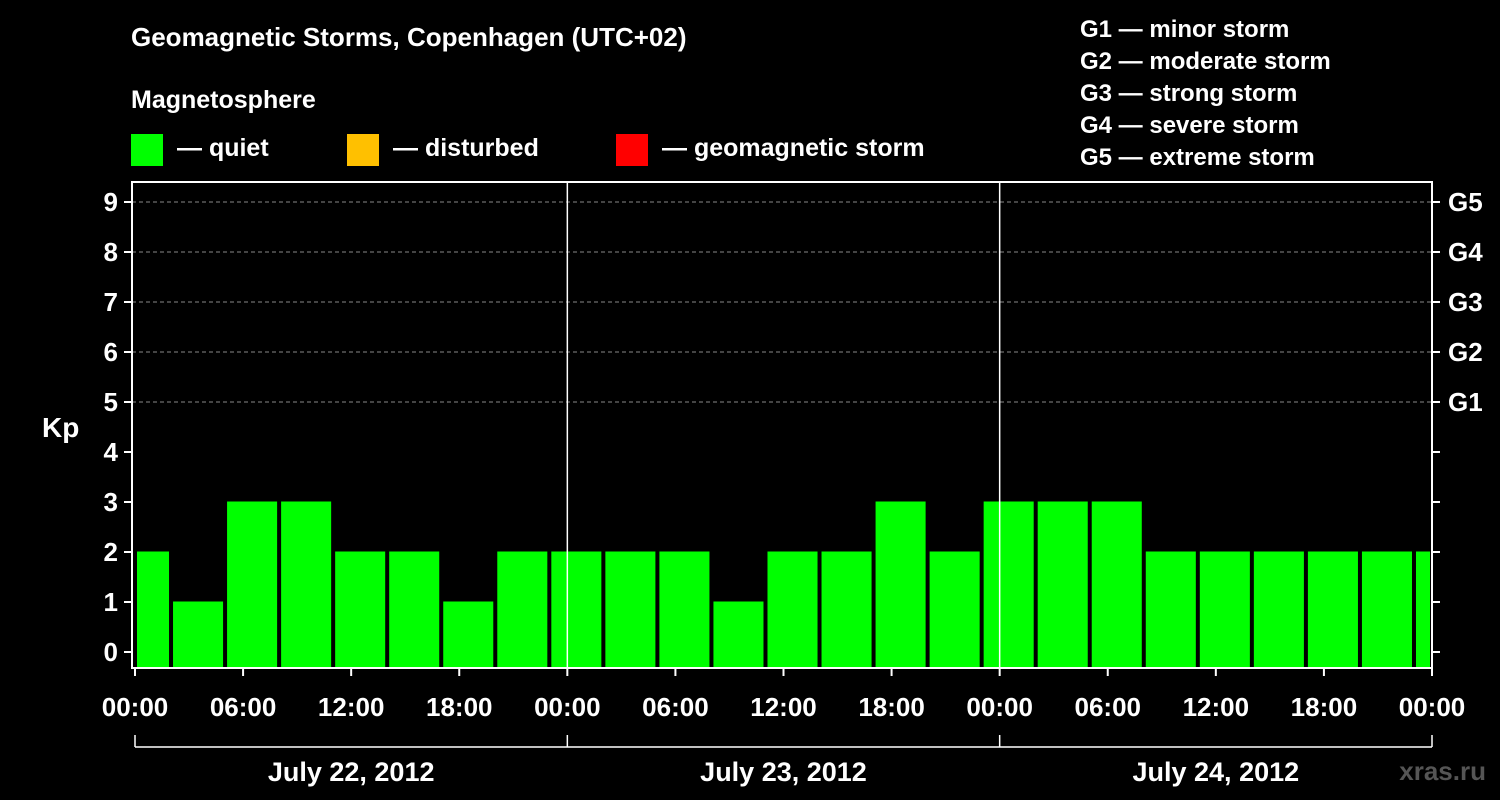  I want to click on storm-level-label-g4: G4, so click(1465, 252).